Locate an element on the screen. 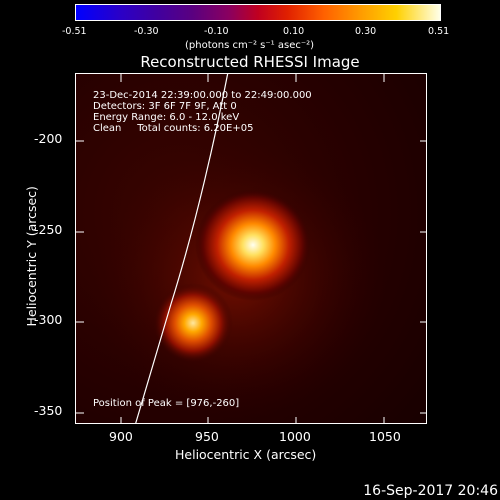 Image resolution: width=500 pixels, height=500 pixels. info-time: 23-Dec-2014 22:39:00.000 to 22:49:00.000 is located at coordinates (202, 95).